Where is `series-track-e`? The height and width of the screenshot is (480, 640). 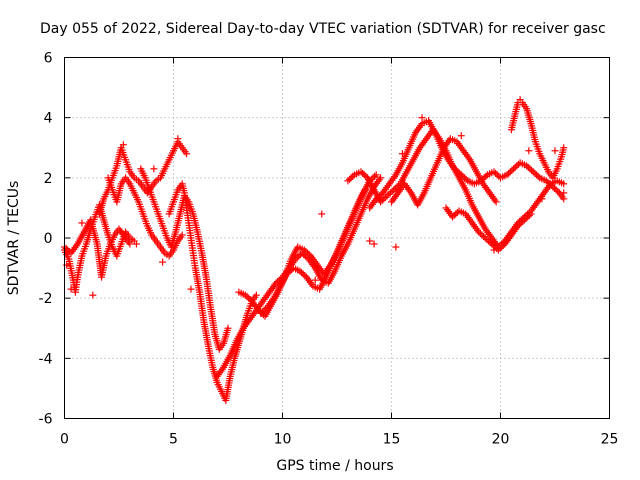
series-track-e is located at coordinates (184, 259).